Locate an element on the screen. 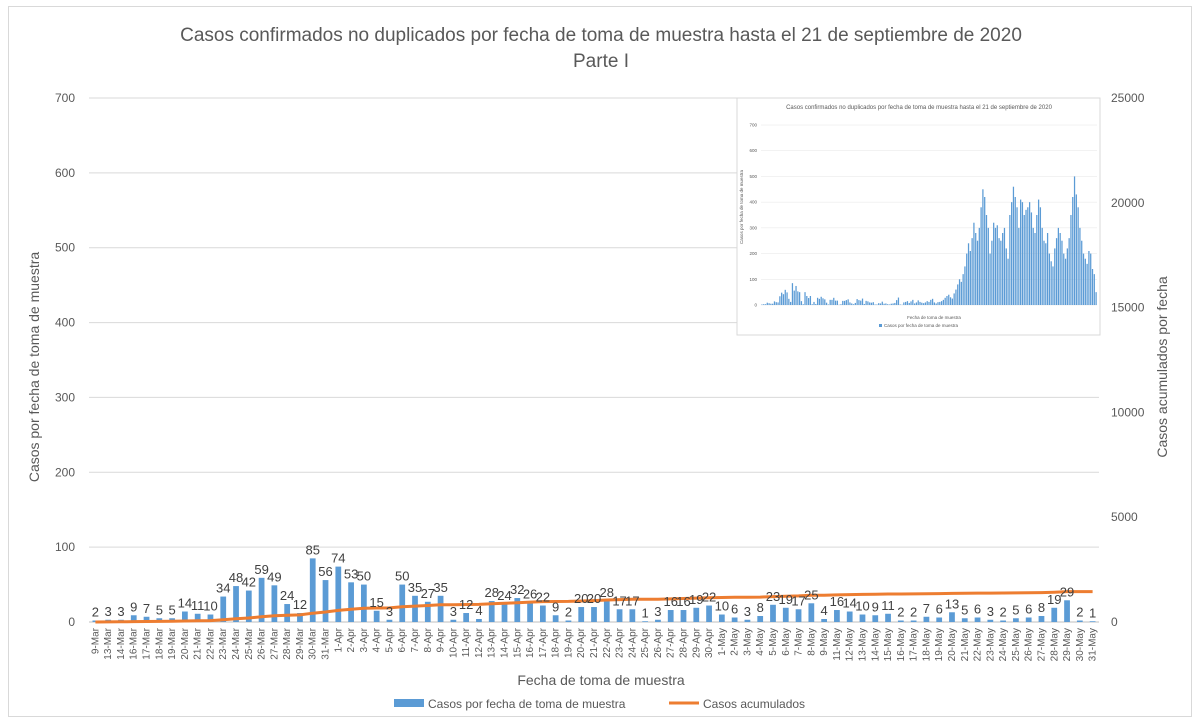 This screenshot has width=1200, height=723. y2-tick-label: 0 is located at coordinates (1114, 622).